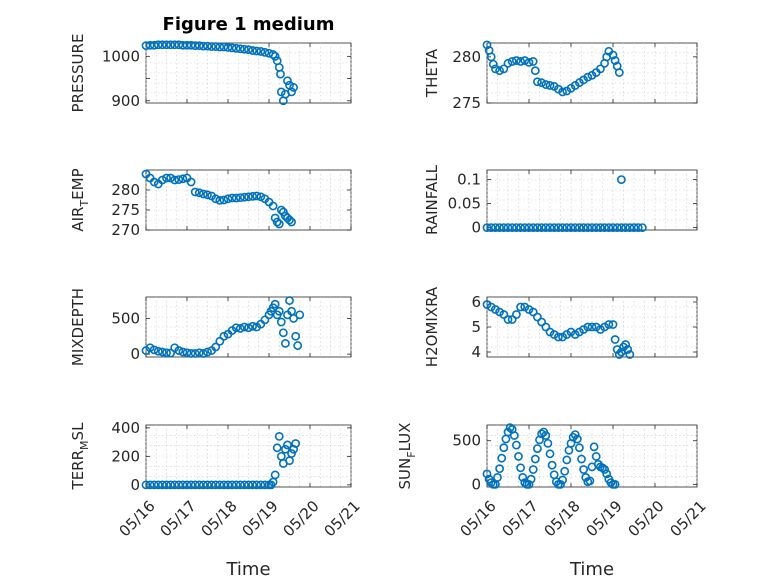 Image resolution: width=778 pixels, height=583 pixels. Describe the element at coordinates (464, 204) in the screenshot. I see `y-tick-label: 0.05` at that location.